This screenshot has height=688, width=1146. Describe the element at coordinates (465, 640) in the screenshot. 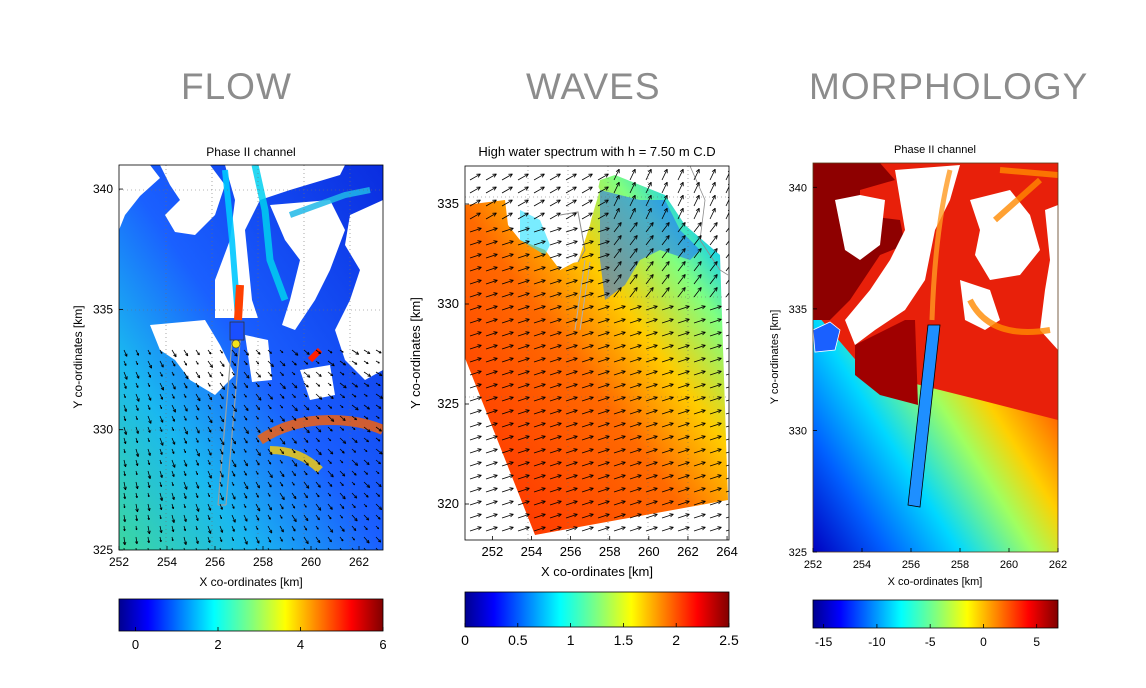

I see `colorbar-tick-label: 0` at that location.